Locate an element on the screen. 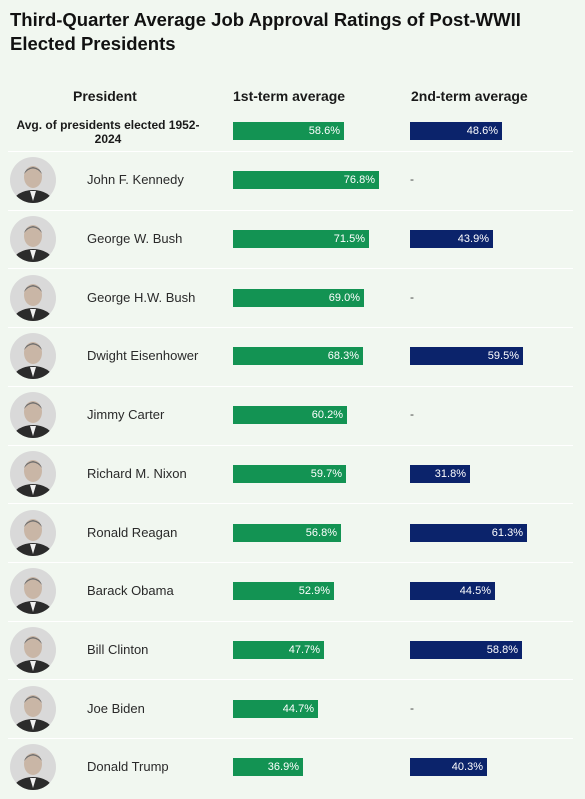 This screenshot has height=799, width=585. first-term-bar: 47.7% is located at coordinates (278, 649).